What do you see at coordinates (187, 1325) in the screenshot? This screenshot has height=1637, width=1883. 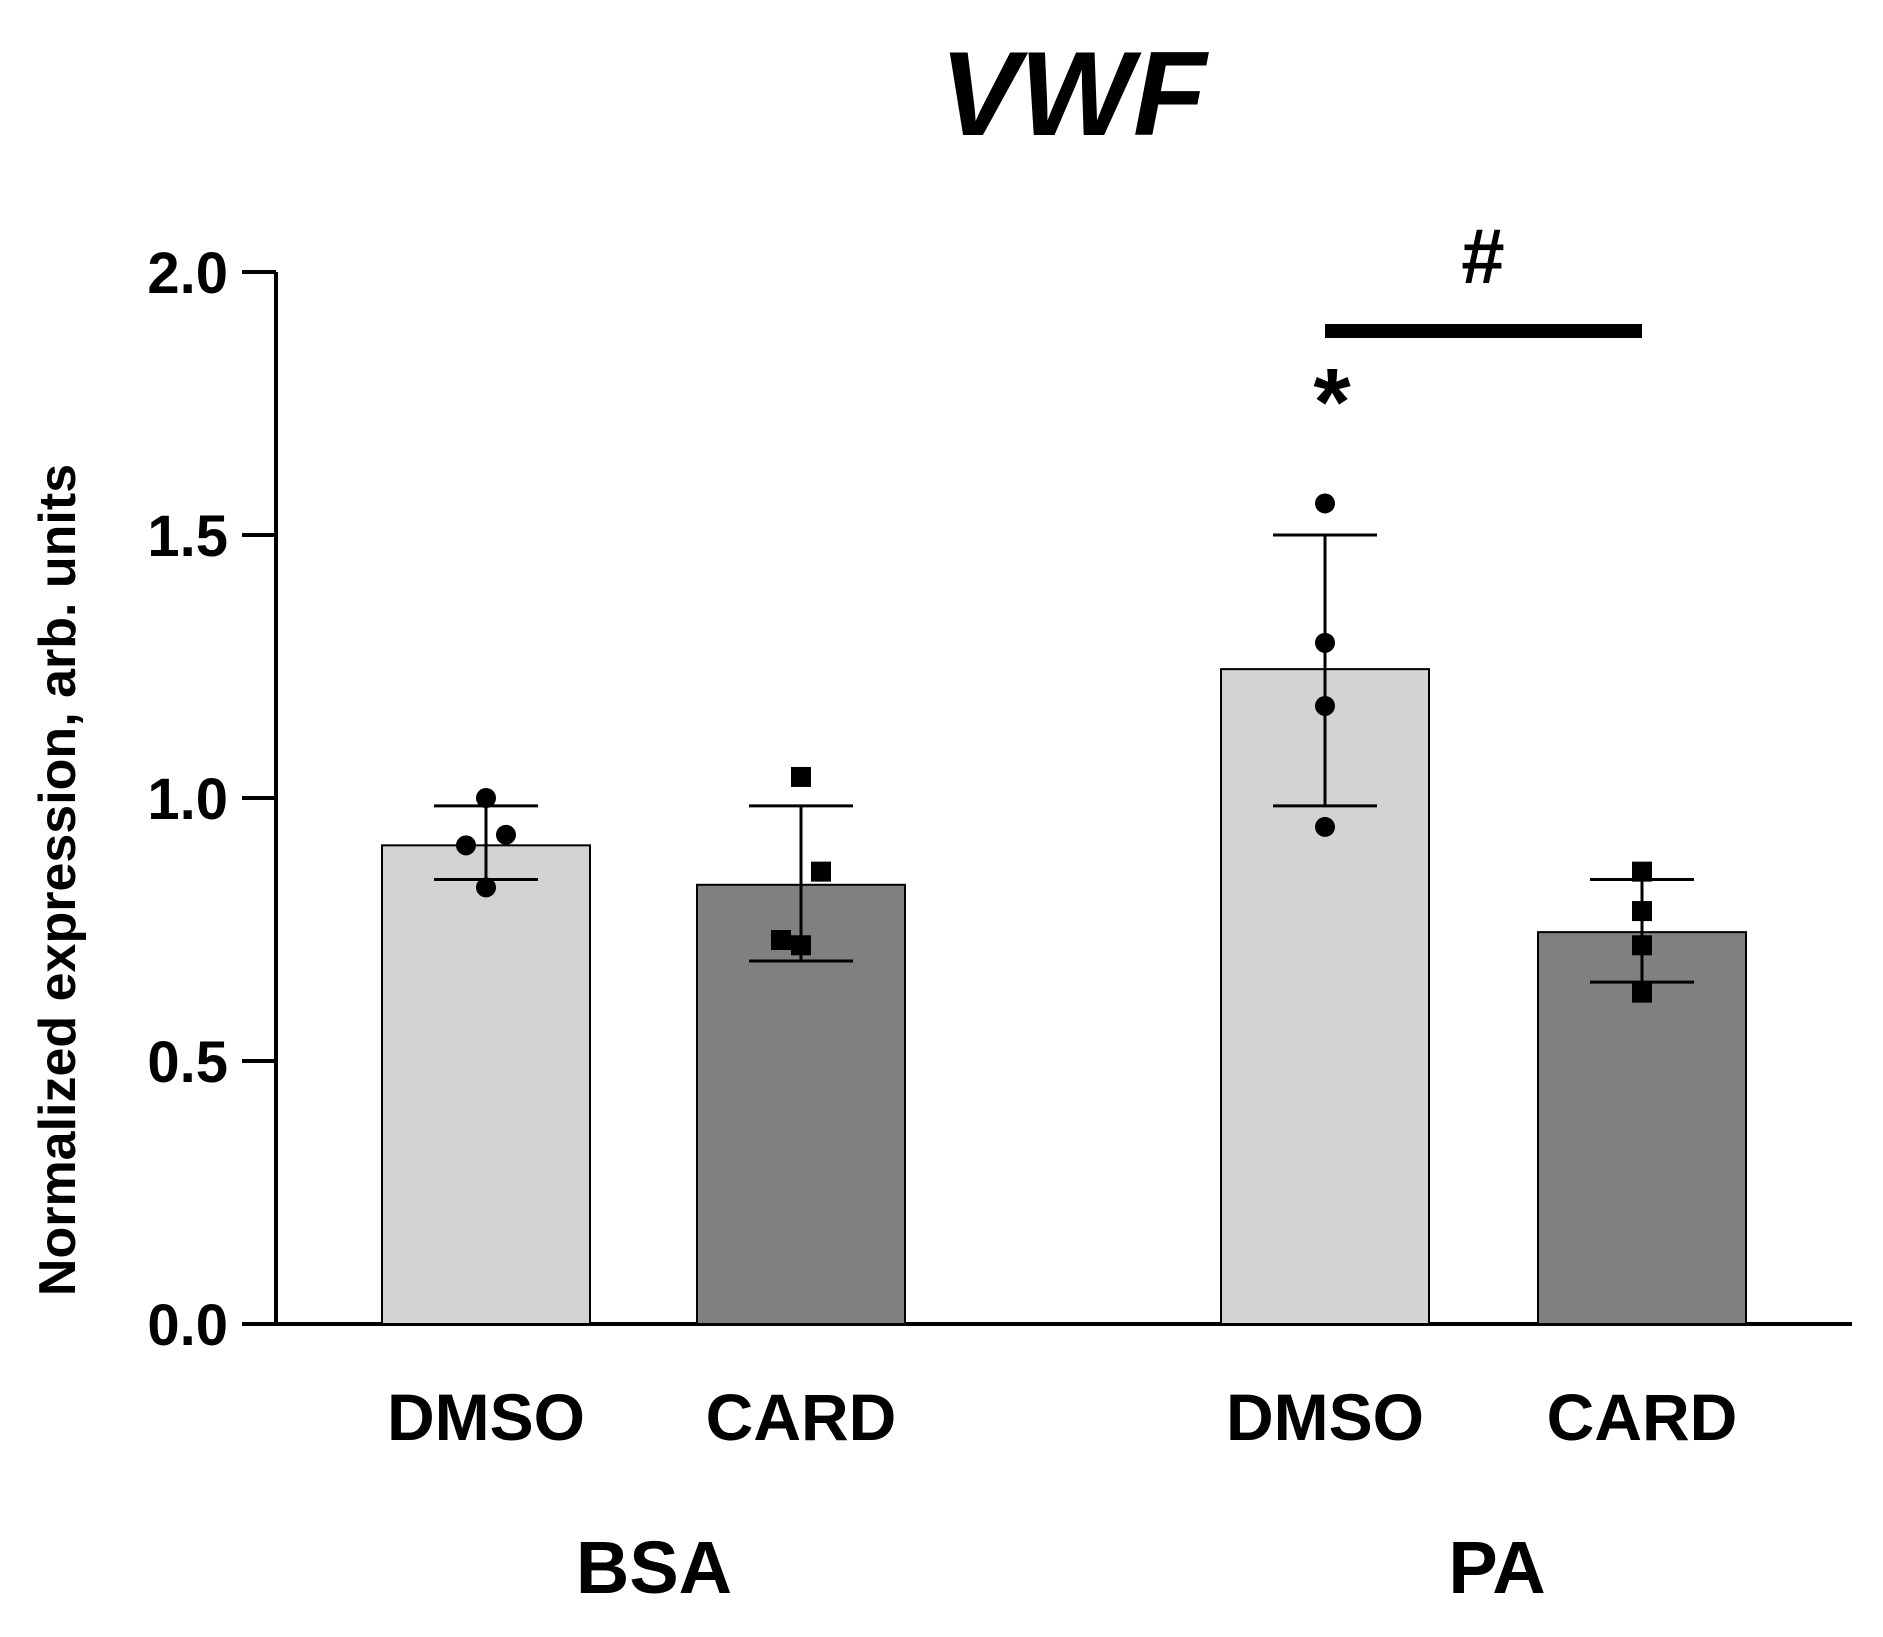 I see `y-tick-label: 0.0` at bounding box center [187, 1325].